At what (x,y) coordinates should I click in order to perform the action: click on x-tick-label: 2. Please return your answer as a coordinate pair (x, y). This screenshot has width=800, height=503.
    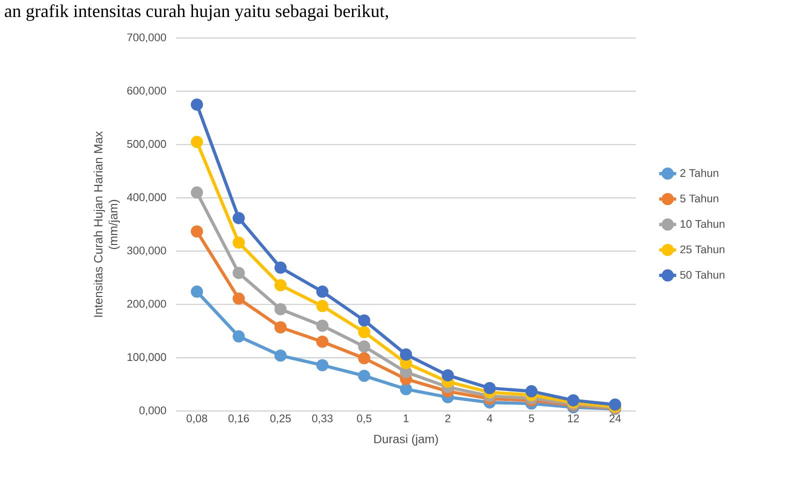
    Looking at the image, I should click on (447, 418).